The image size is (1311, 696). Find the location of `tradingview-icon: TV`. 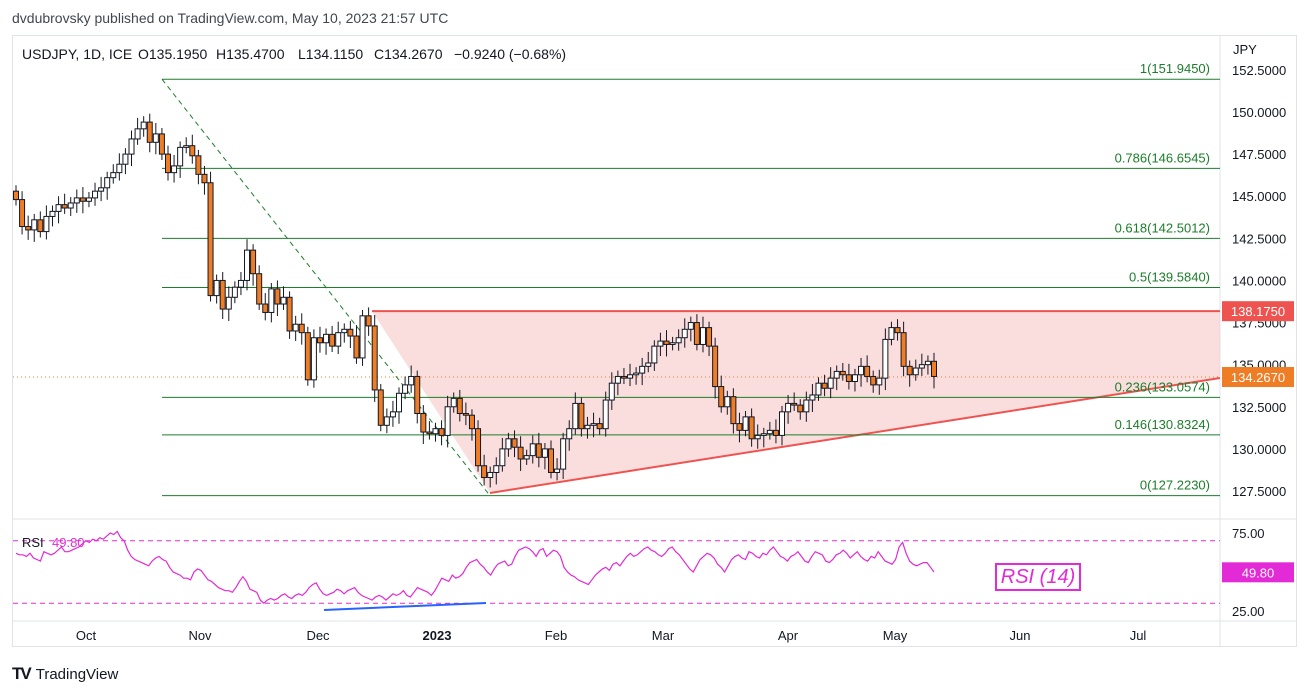

tradingview-icon: TV is located at coordinates (22, 673).